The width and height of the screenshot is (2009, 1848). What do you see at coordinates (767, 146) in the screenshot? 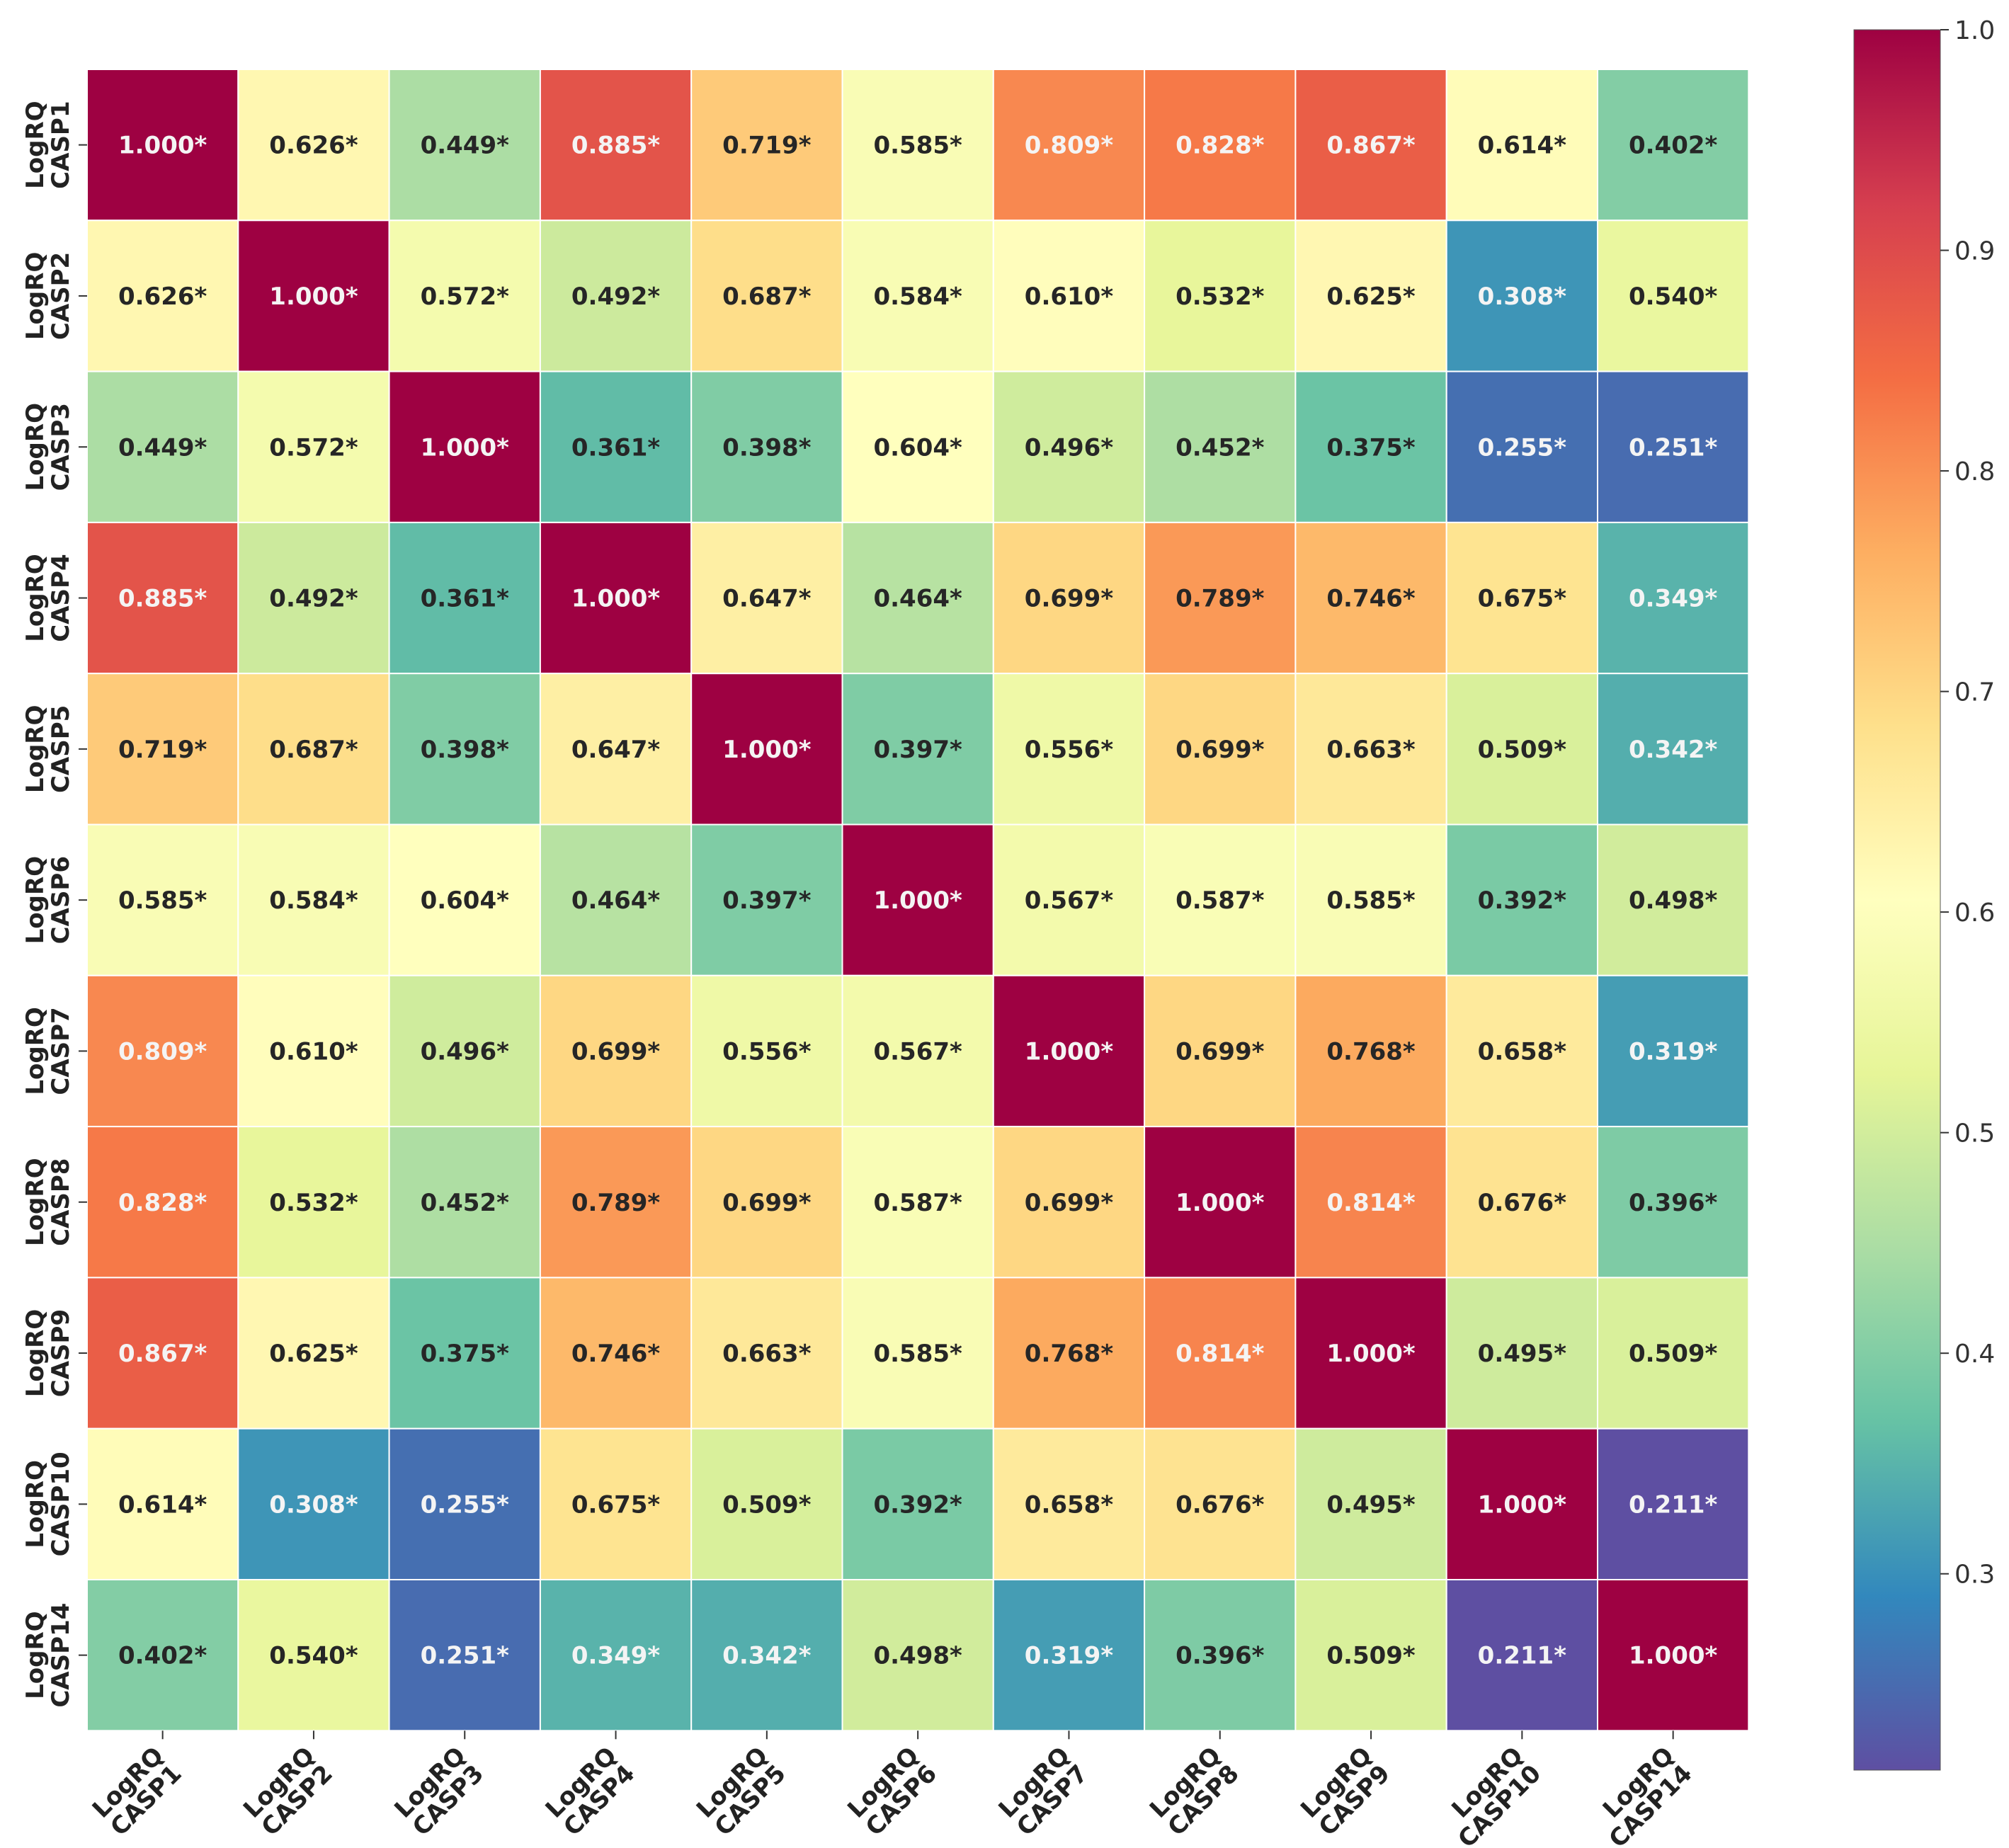
I see `cell-value-label: 0.719*` at bounding box center [767, 146].